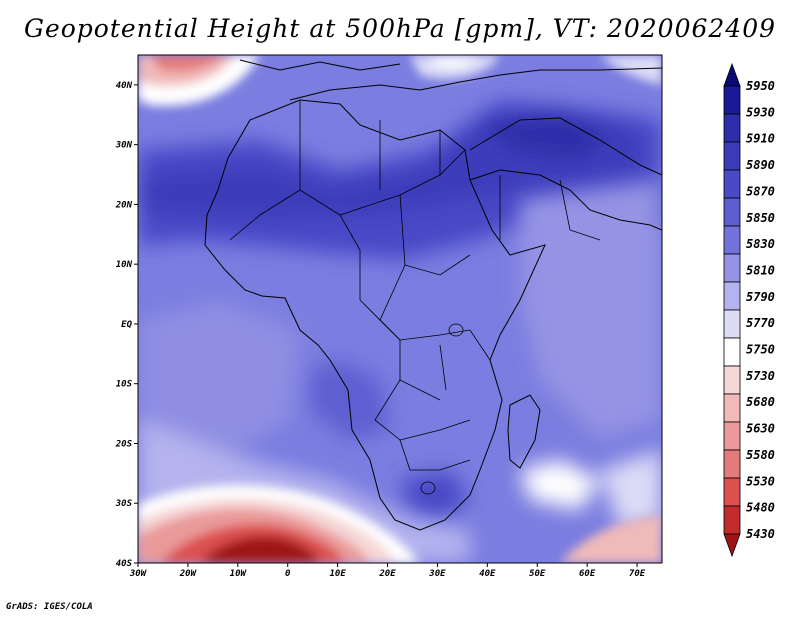 The width and height of the screenshot is (800, 618). I want to click on lakes, so click(442, 409).